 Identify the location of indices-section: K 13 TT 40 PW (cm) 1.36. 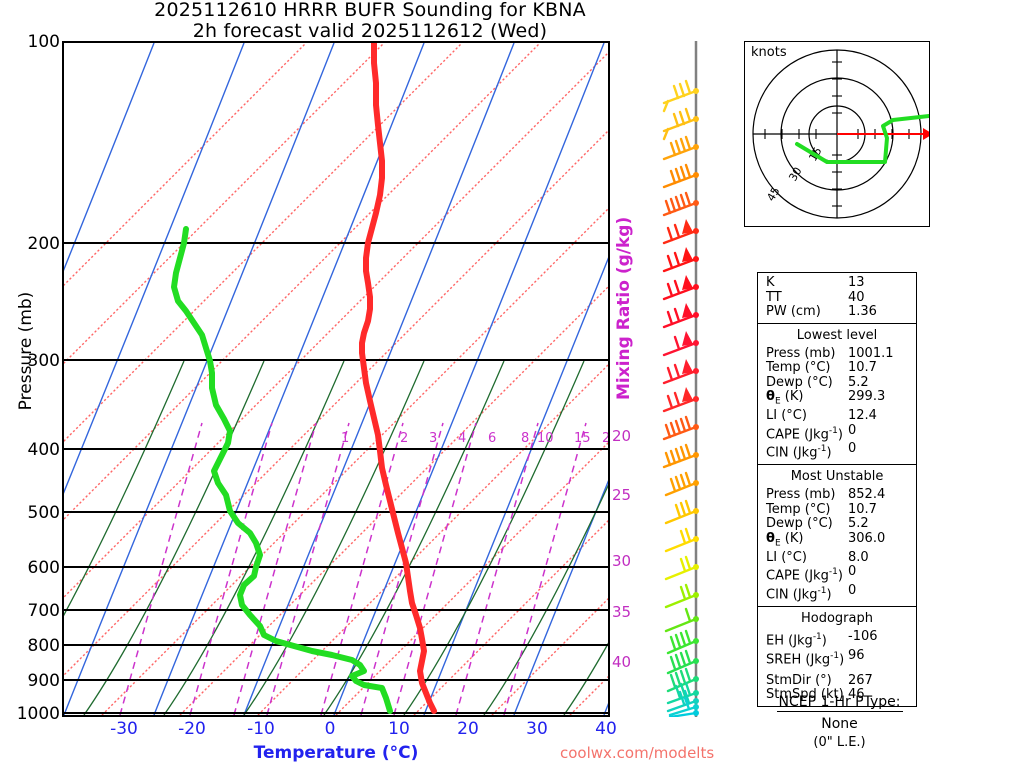
(837, 298).